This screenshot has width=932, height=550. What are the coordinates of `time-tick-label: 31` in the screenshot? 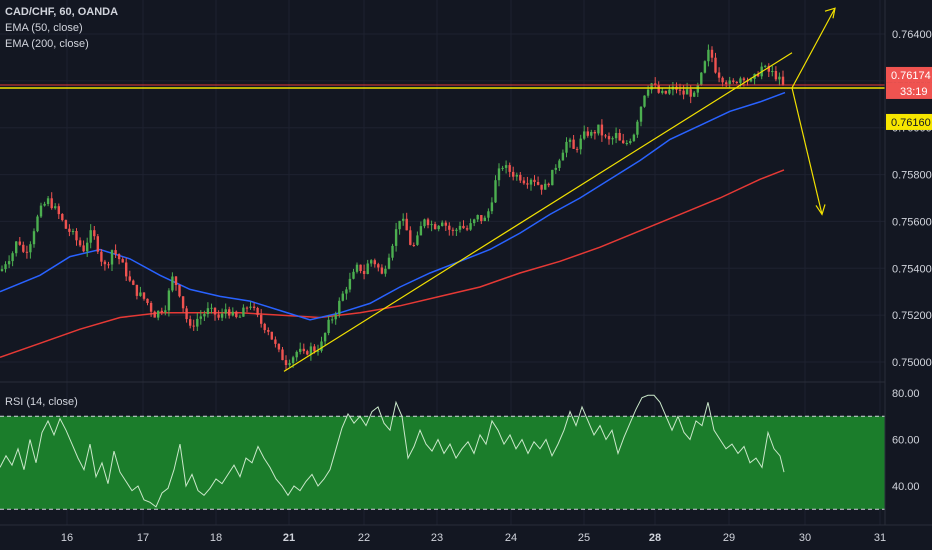 It's located at (880, 538).